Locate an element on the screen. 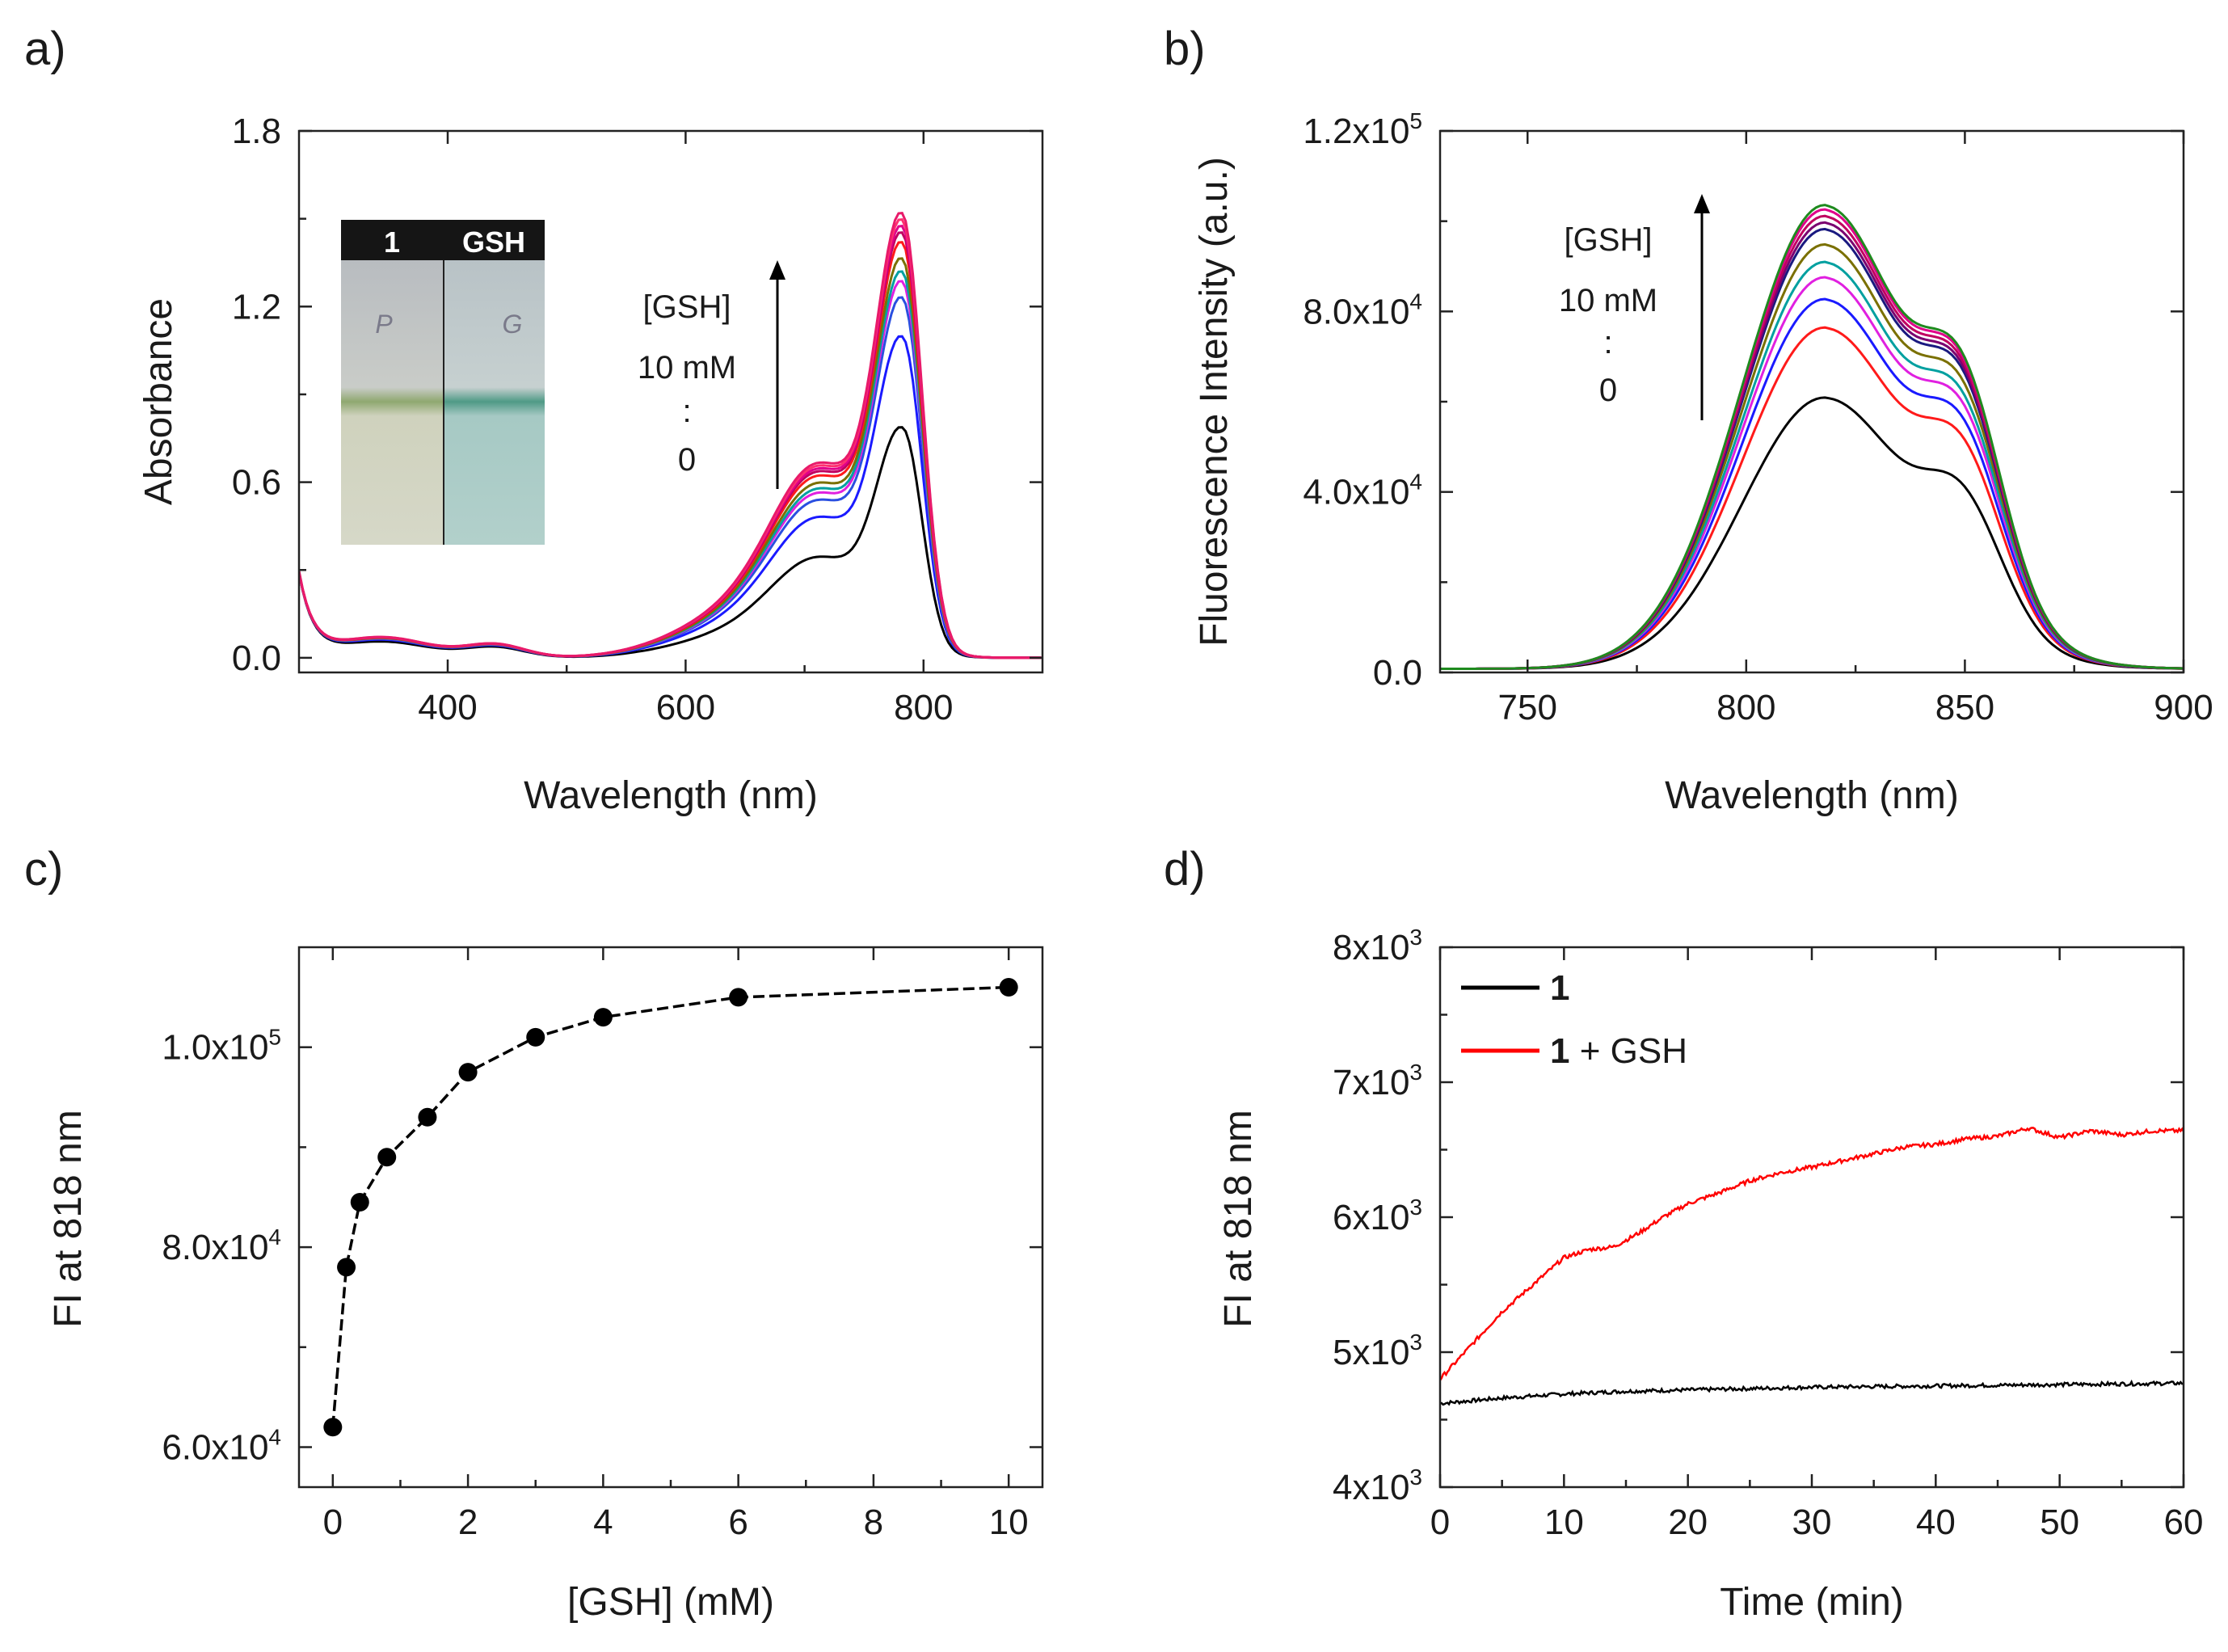 This screenshot has width=2228, height=1652. chart-b-series is located at coordinates (1812, 437).